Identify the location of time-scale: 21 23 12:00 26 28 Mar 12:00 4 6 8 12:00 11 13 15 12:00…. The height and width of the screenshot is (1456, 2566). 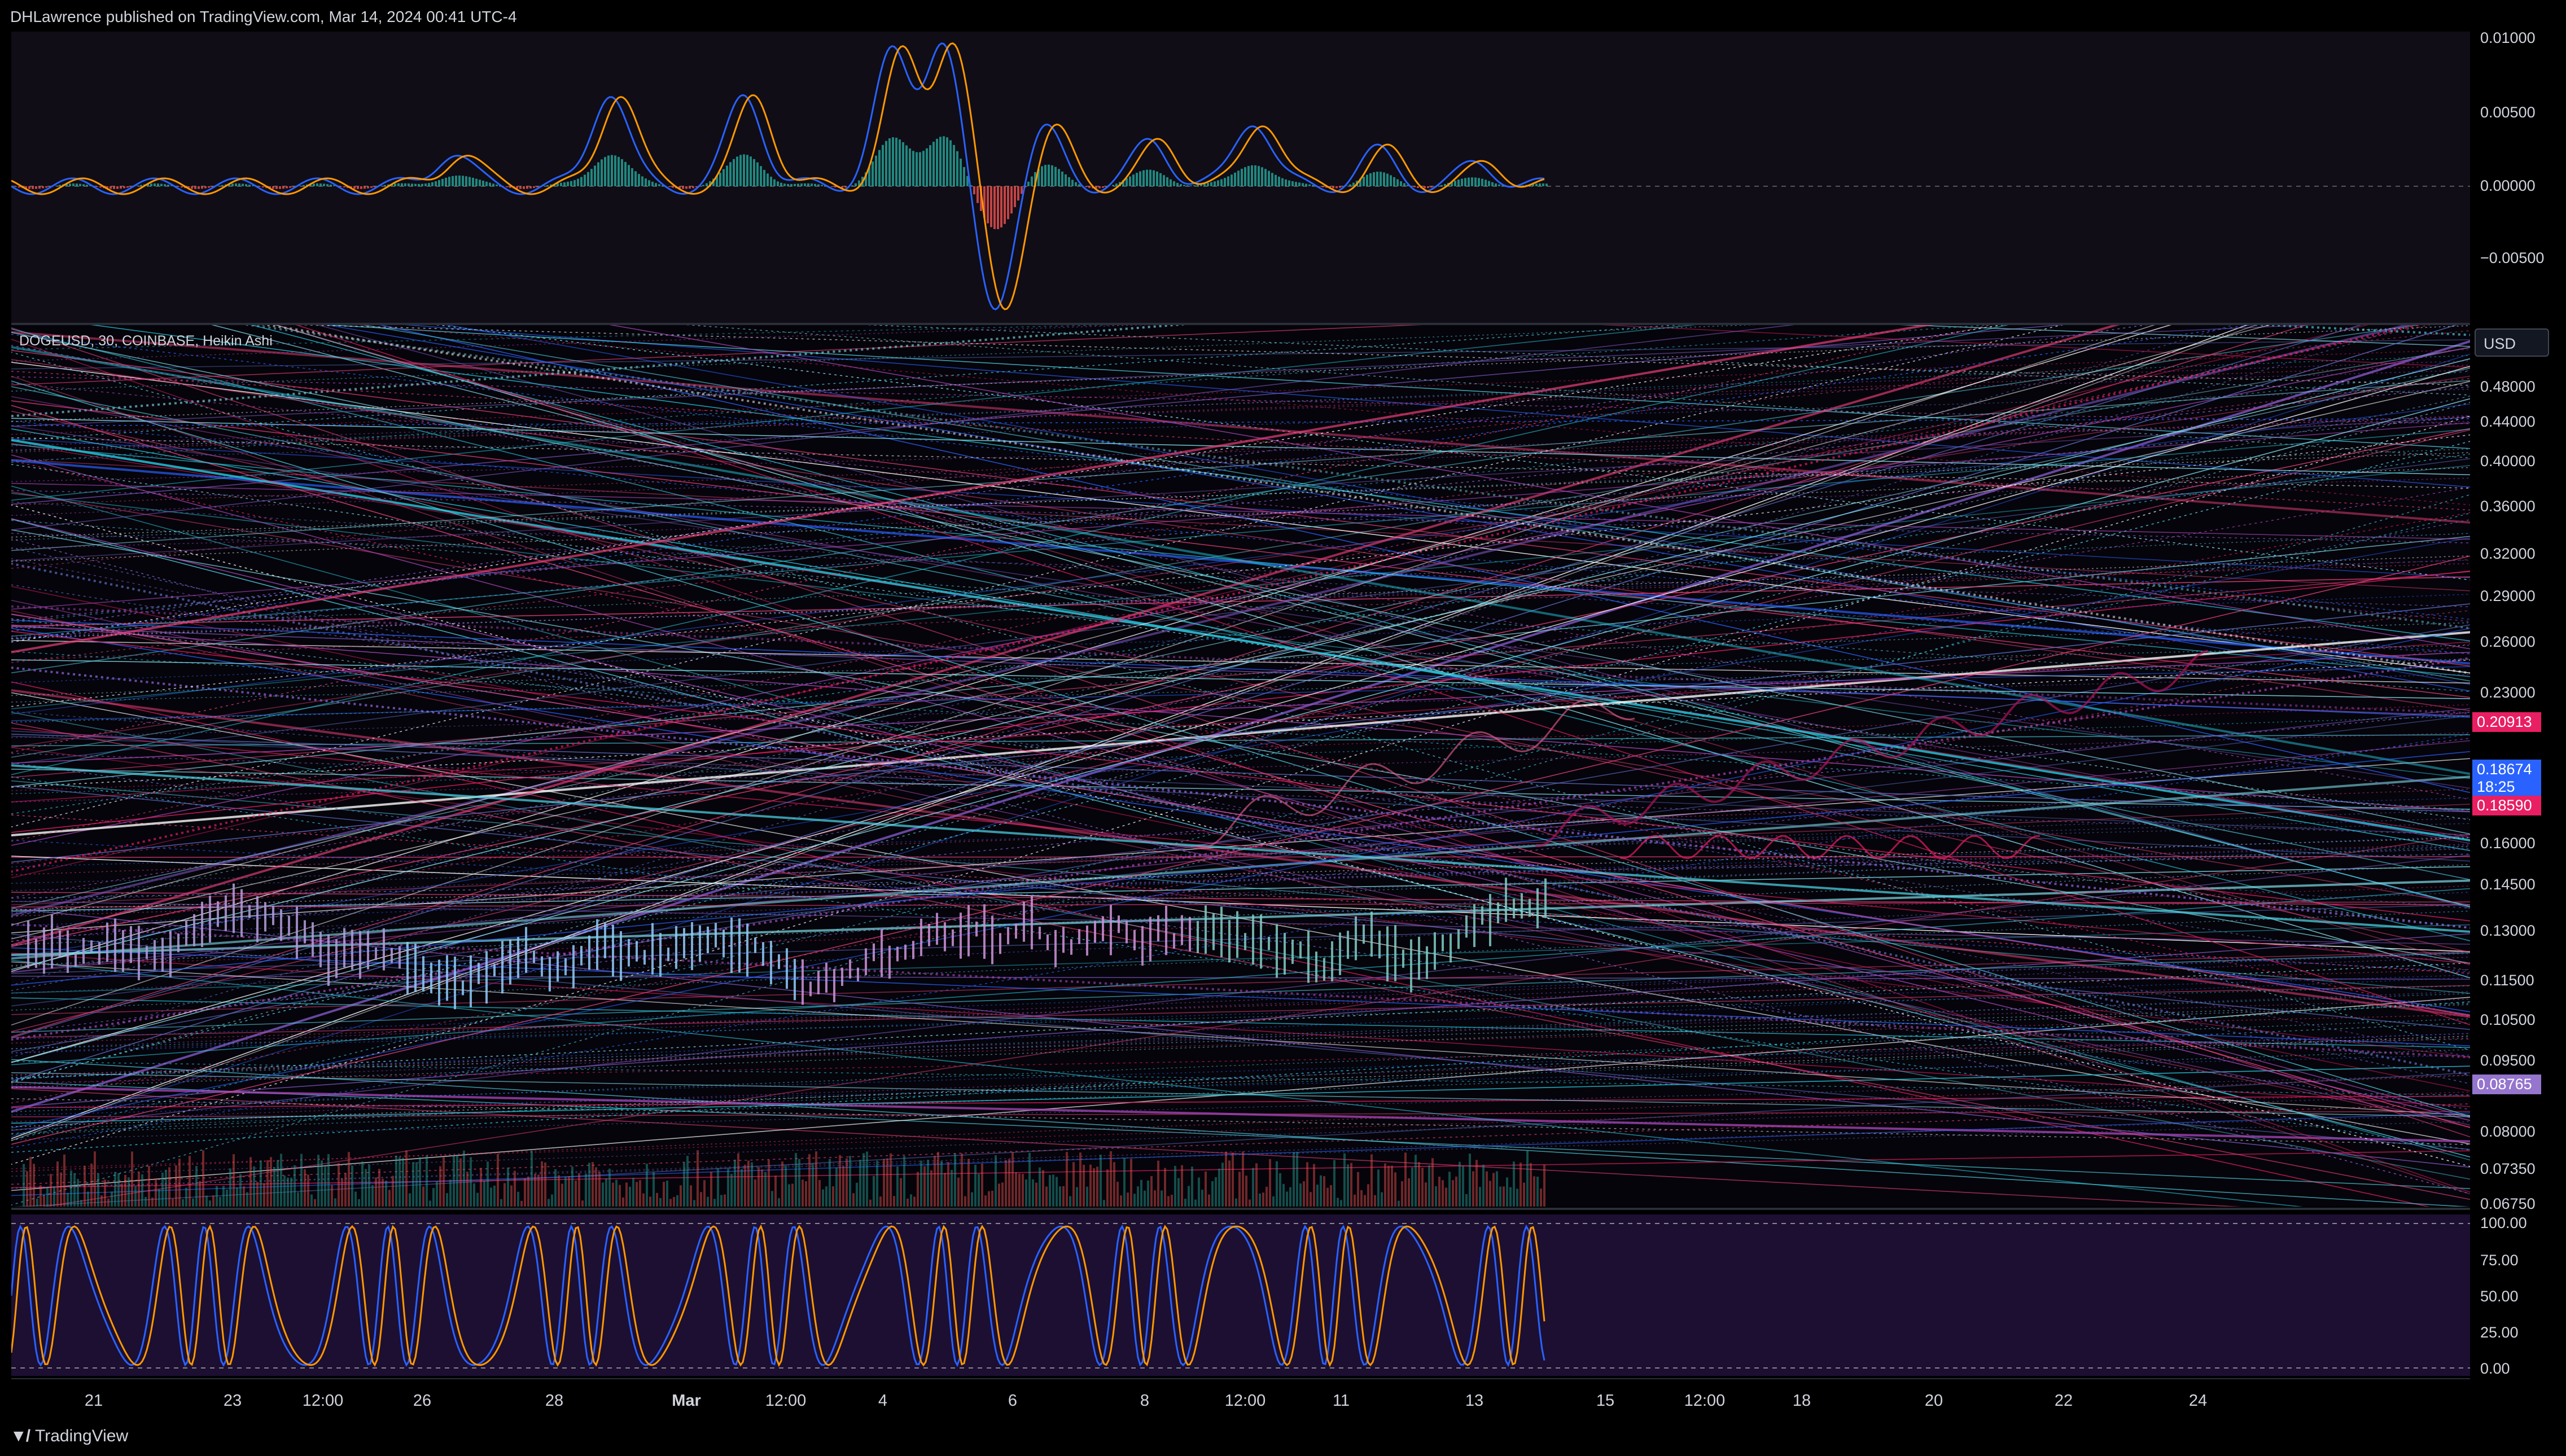
(1240, 1398).